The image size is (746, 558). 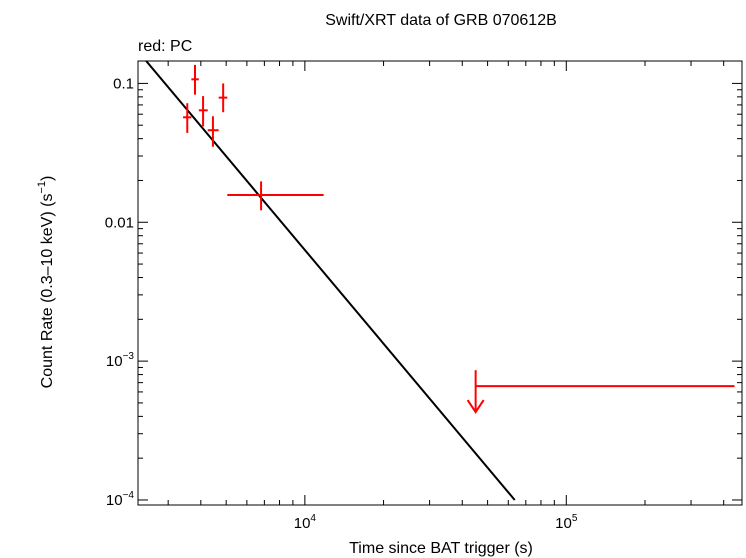 What do you see at coordinates (441, 20) in the screenshot?
I see `chart-title: Swift/XRT data of GRB 070612B` at bounding box center [441, 20].